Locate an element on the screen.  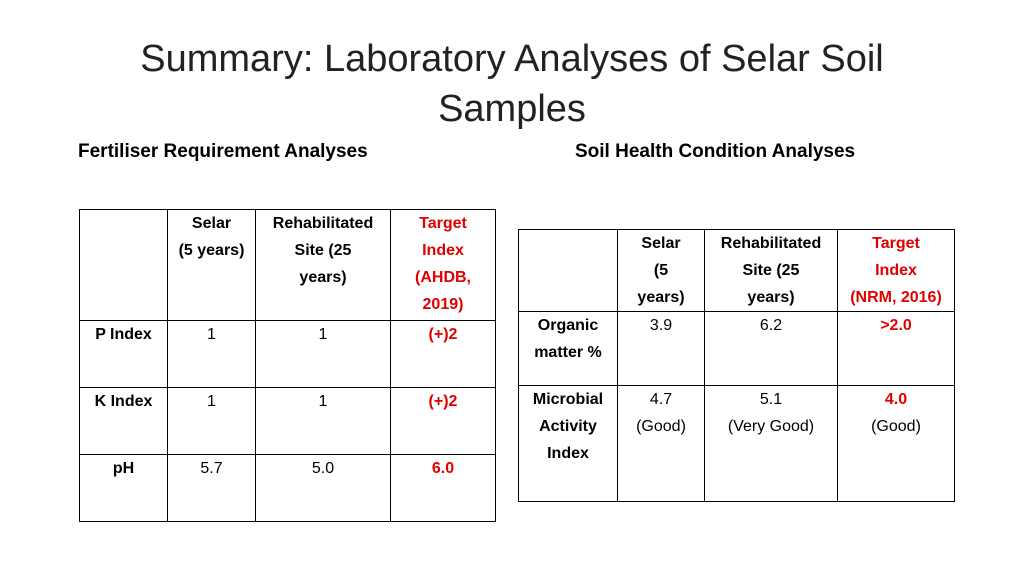
table-row: K Index 1 1 (+)2 is located at coordinates (288, 421).